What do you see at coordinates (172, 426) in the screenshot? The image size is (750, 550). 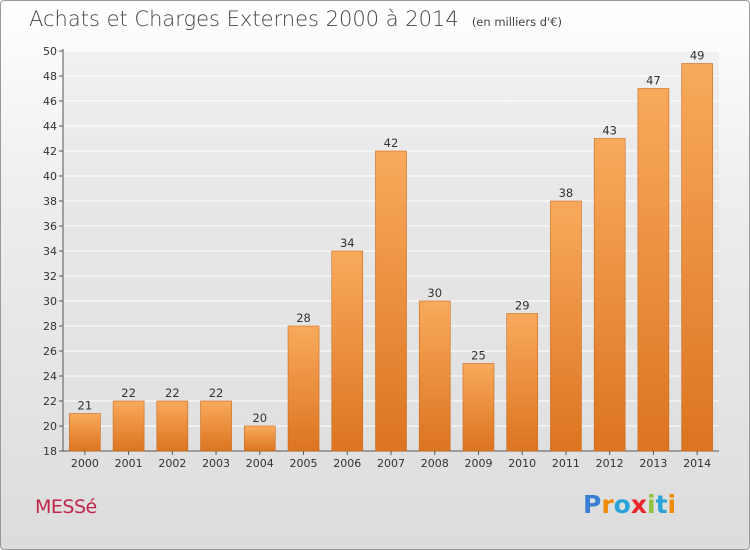 I see `bar-2002` at bounding box center [172, 426].